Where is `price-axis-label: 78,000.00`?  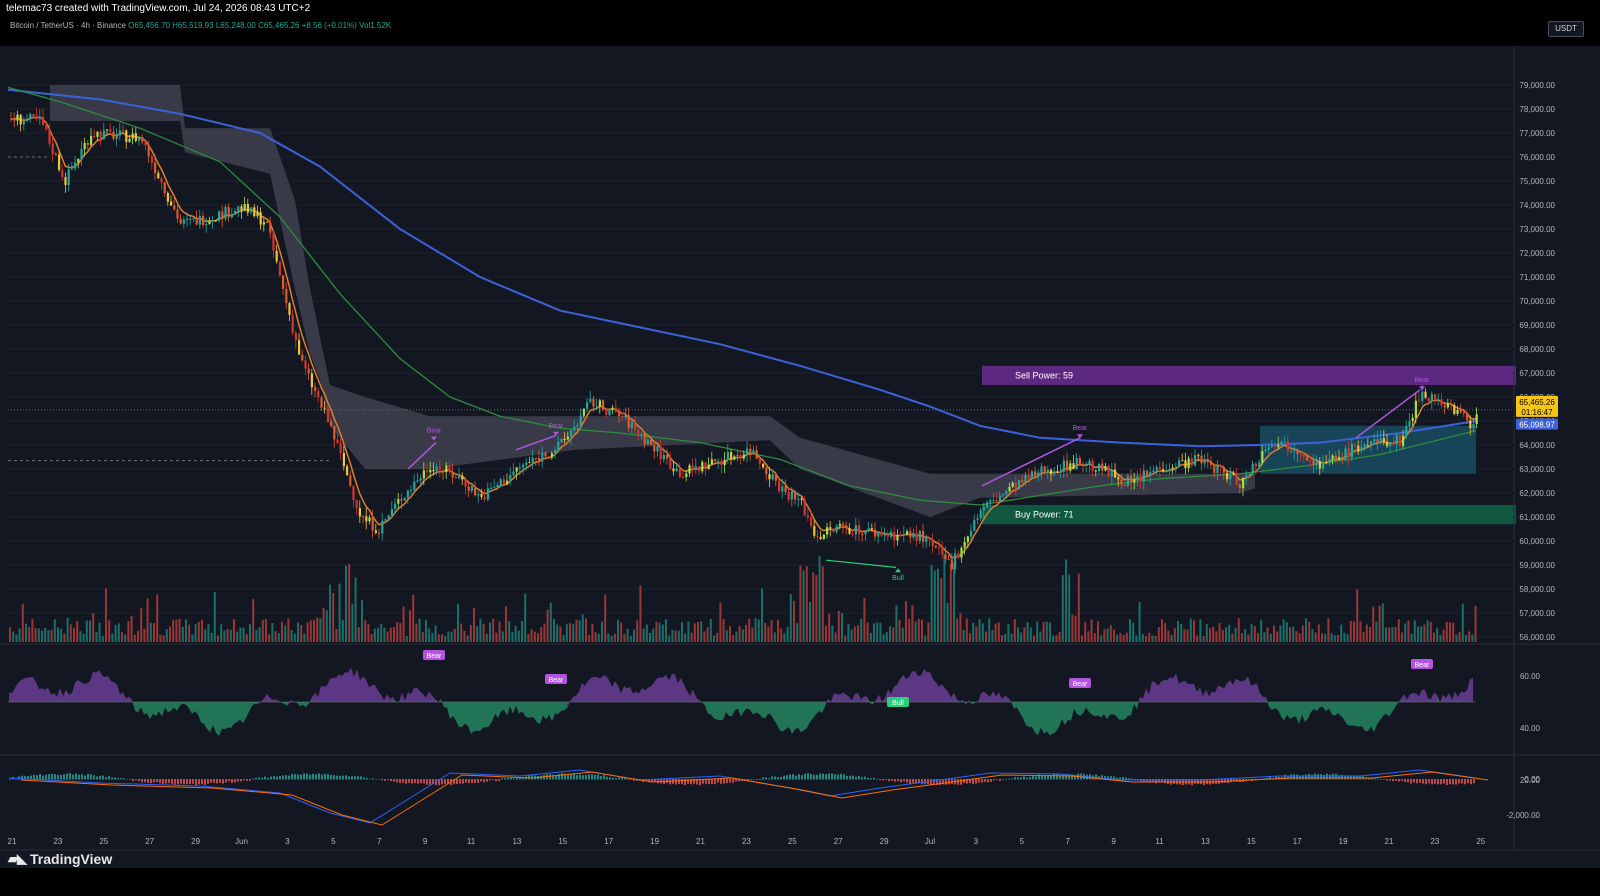
price-axis-label: 78,000.00 is located at coordinates (1537, 109).